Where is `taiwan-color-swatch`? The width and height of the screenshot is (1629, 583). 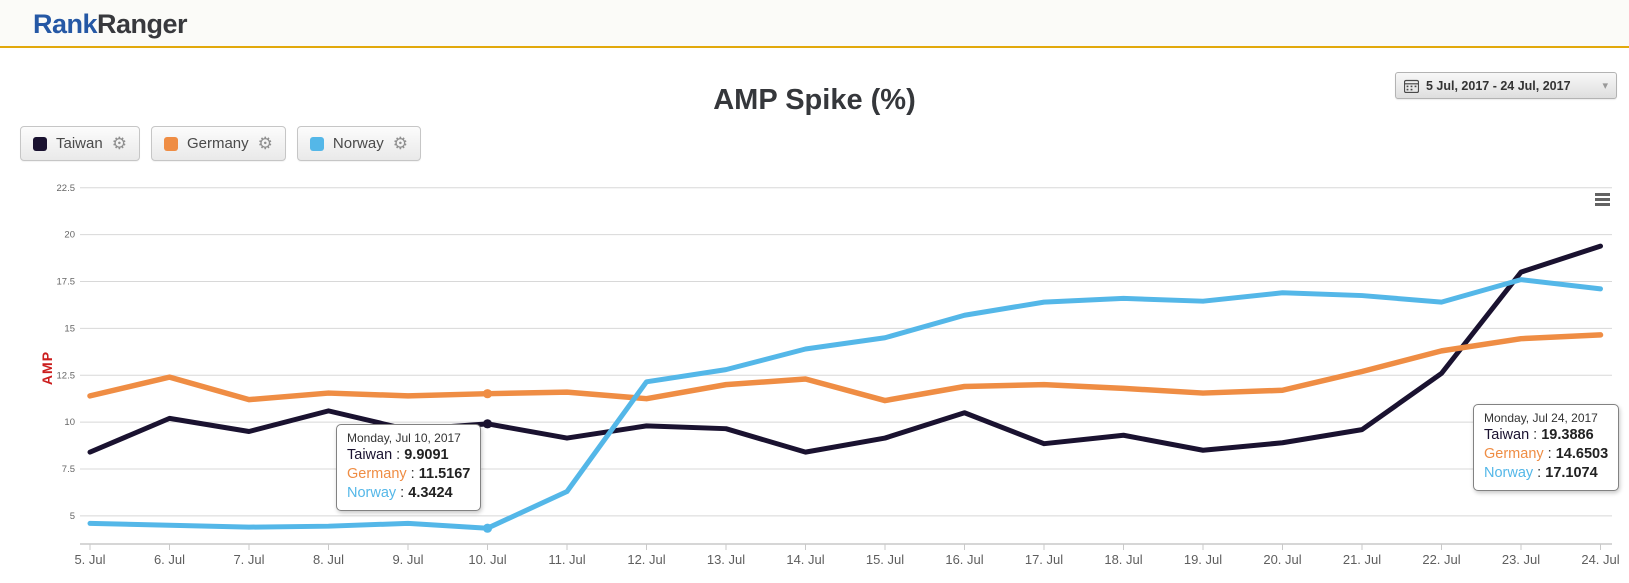 taiwan-color-swatch is located at coordinates (40, 143).